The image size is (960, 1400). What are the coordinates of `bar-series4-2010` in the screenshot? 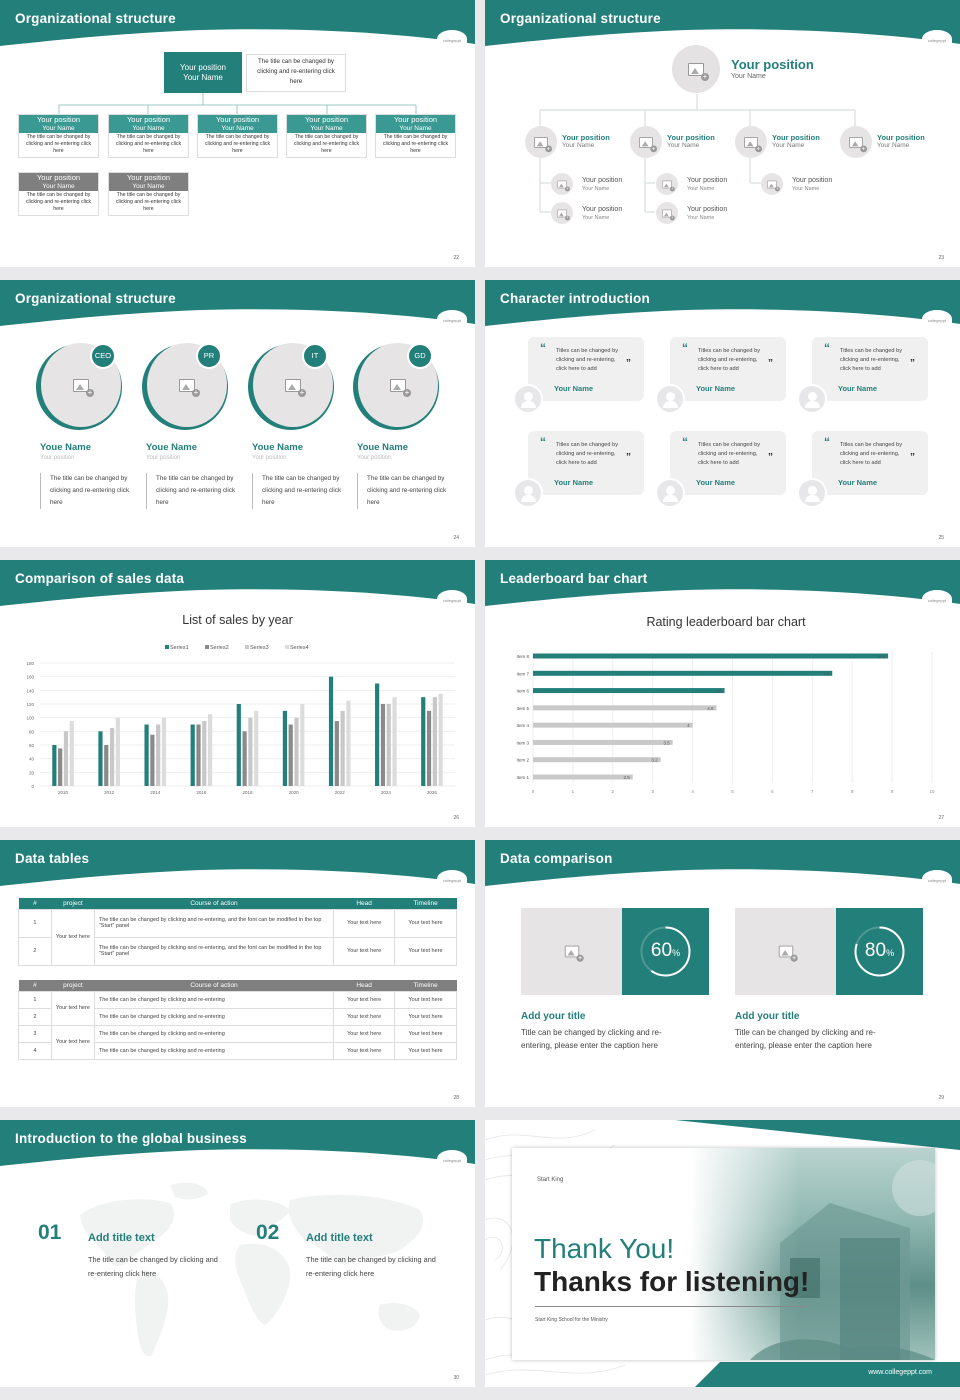 It's located at (71, 753).